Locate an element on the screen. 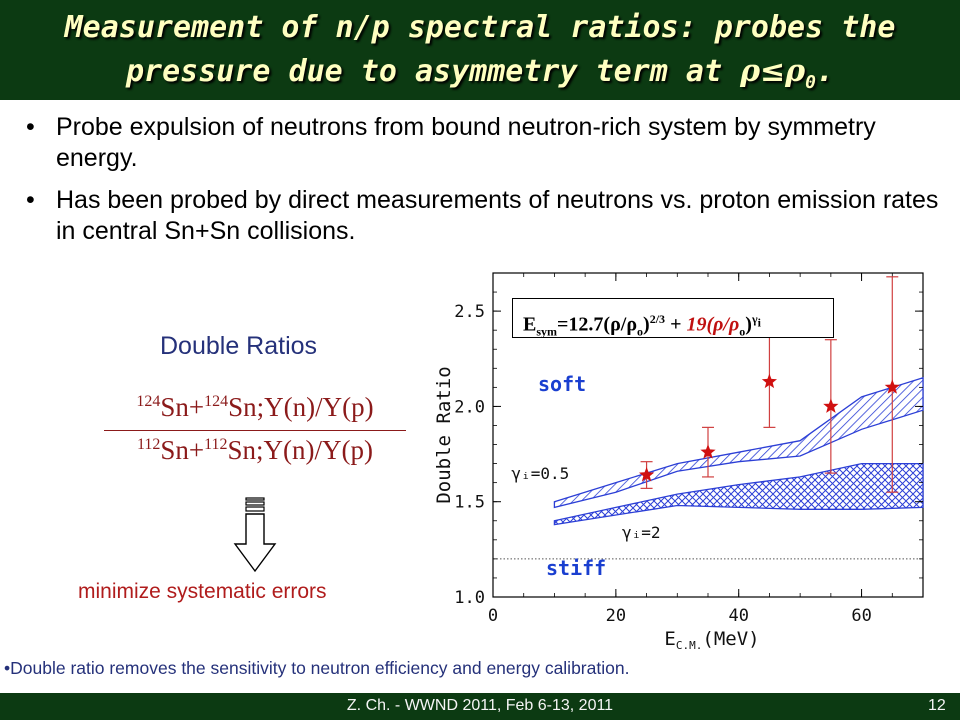  footer-text: Z. Ch. - WWND 2011, Feb 6-13, 2011 is located at coordinates (480, 705).